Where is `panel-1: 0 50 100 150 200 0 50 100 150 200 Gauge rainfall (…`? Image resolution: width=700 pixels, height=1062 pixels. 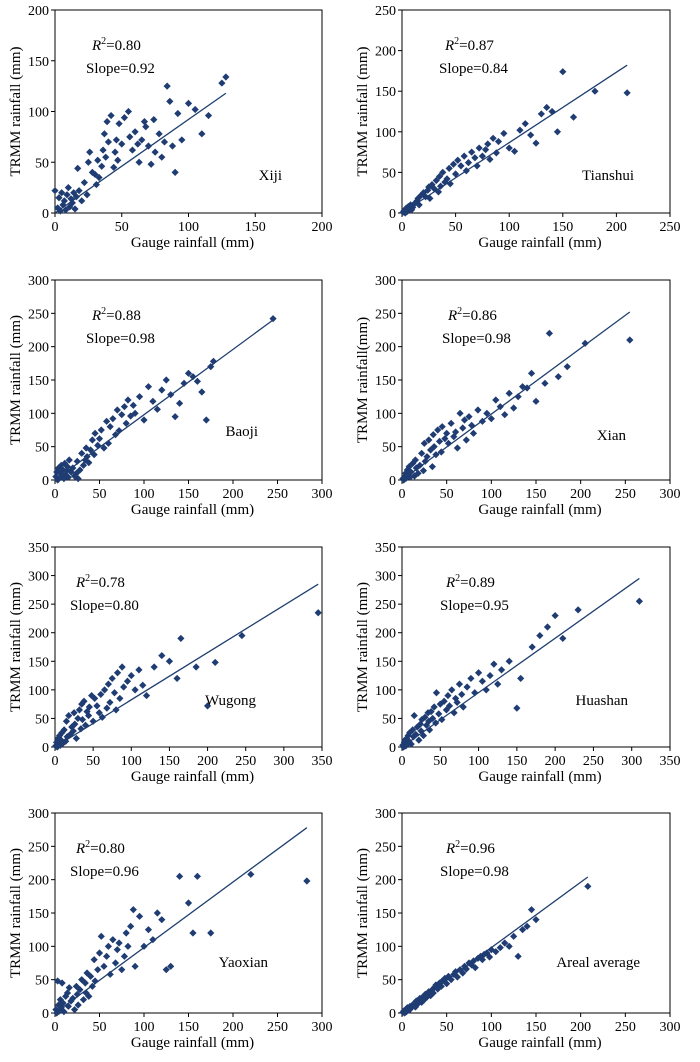 panel-1: 0 50 100 150 200 0 50 100 150 200 Gauge rainfall (… is located at coordinates (170, 127).